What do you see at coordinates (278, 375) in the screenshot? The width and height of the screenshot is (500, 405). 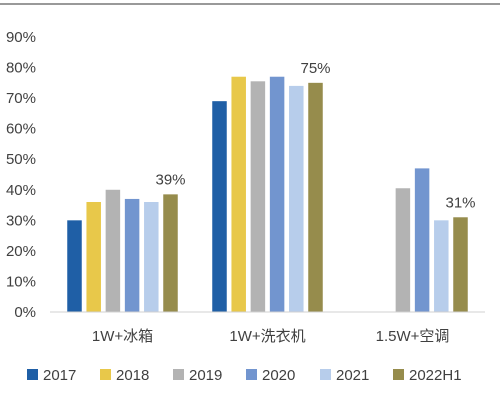 I see `legend-label: 2020` at bounding box center [278, 375].